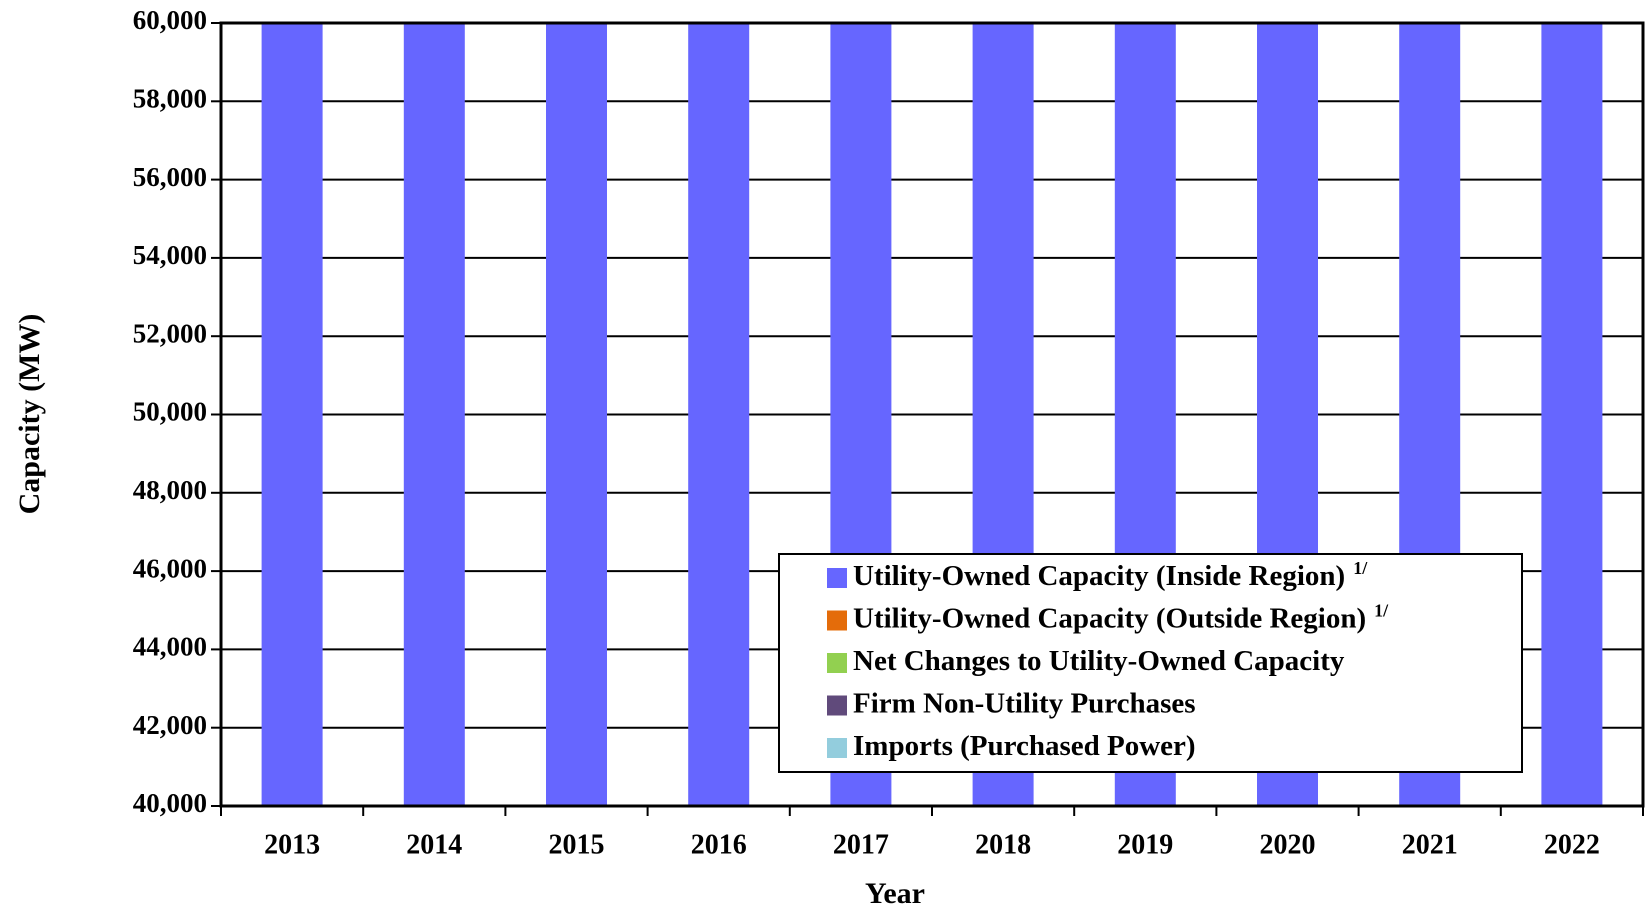  Describe the element at coordinates (170, 99) in the screenshot. I see `y-tick-label: 58,000` at that location.